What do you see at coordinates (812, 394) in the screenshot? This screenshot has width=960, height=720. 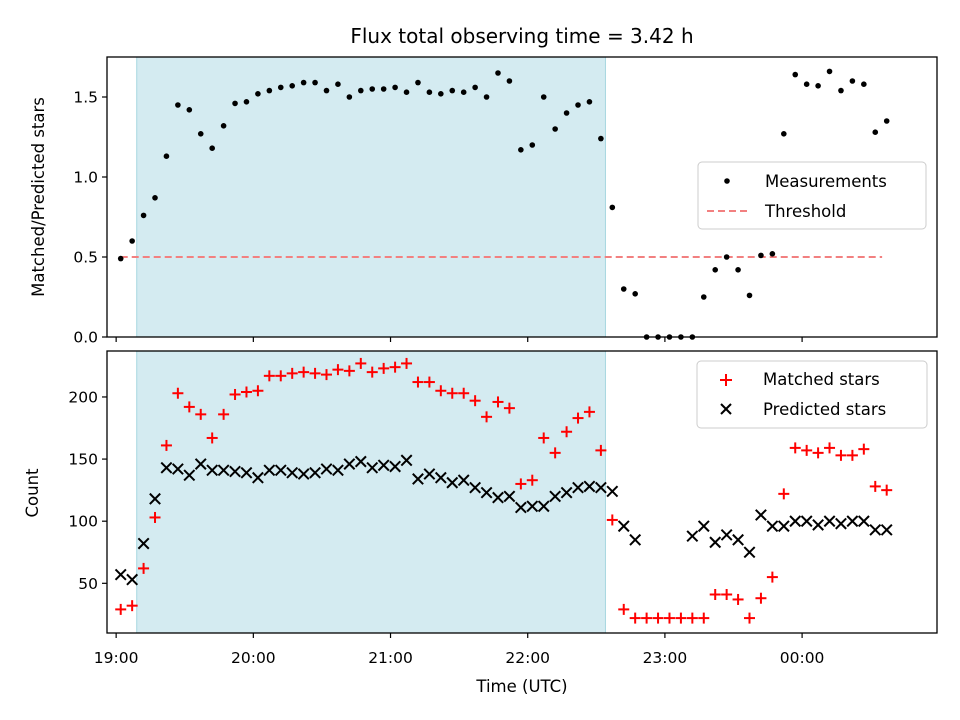 I see `count-legend: Matched stars Predicted stars` at bounding box center [812, 394].